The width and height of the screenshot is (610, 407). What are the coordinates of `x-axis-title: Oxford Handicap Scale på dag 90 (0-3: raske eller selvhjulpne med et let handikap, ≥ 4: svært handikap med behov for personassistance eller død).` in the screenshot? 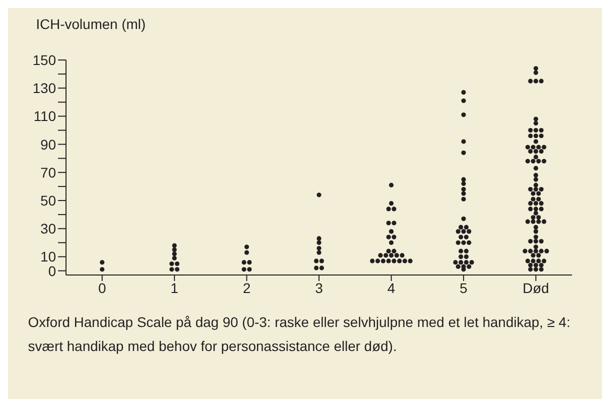 It's located at (300, 334).